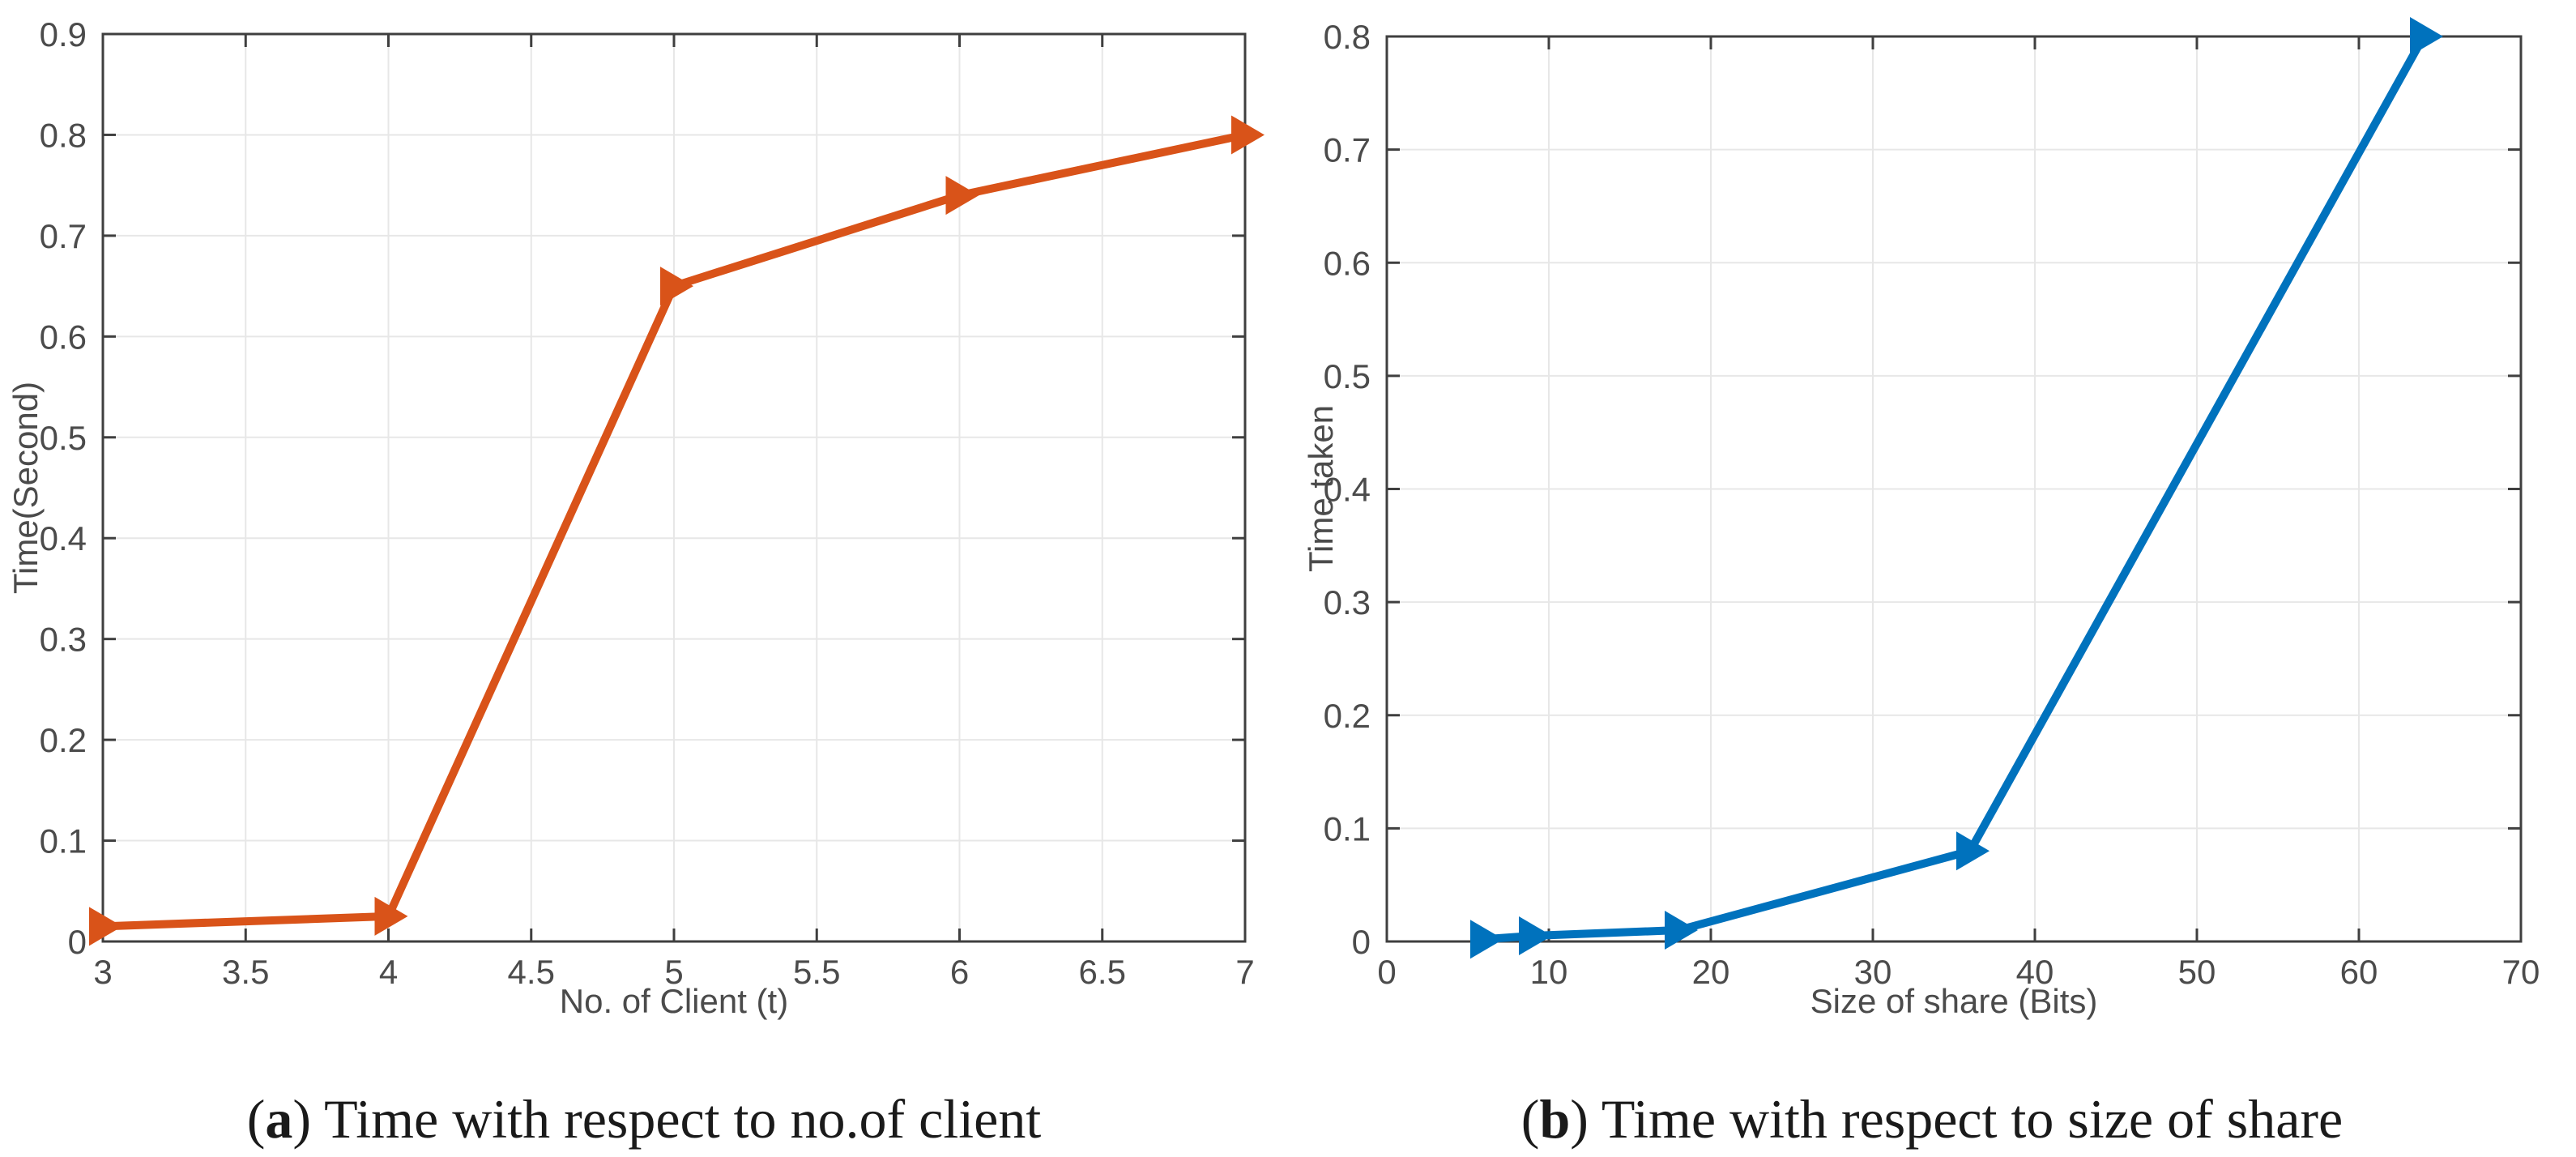  I want to click on x-tick-label: 60, so click(2359, 972).